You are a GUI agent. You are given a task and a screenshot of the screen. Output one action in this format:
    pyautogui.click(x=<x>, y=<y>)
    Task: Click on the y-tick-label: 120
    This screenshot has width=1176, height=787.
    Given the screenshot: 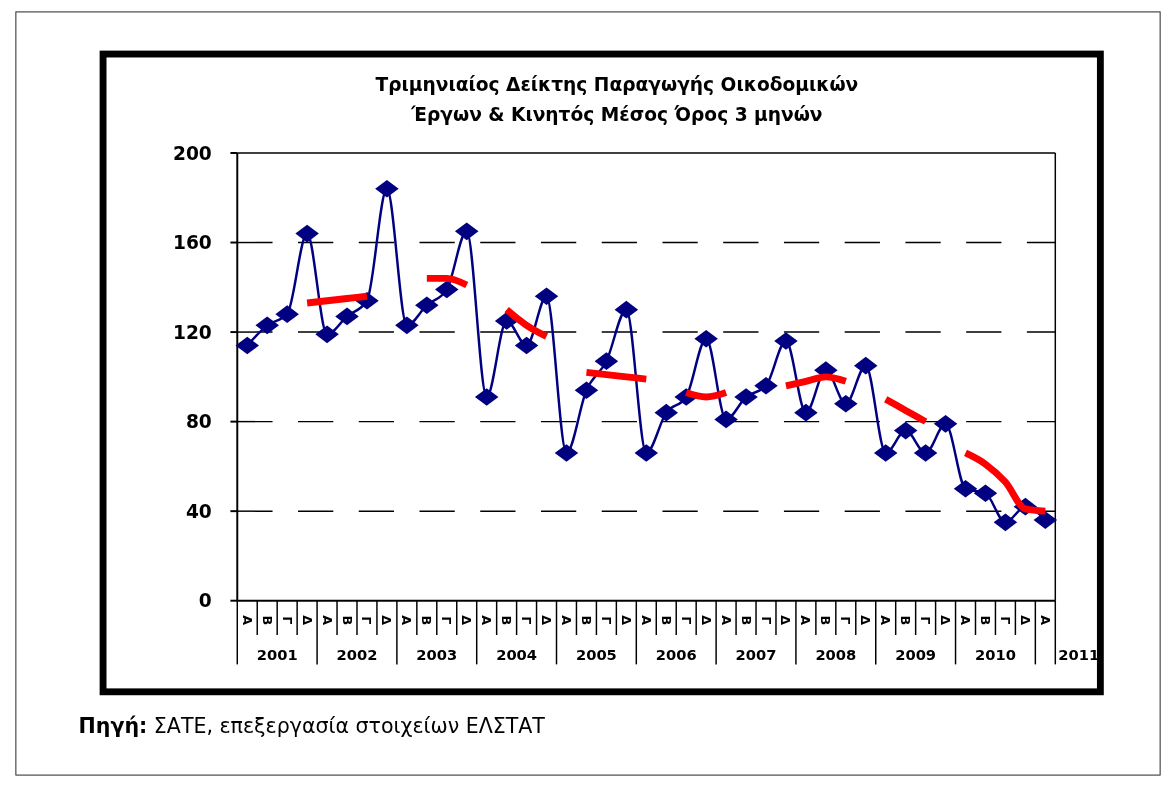 What is the action you would take?
    pyautogui.click(x=192, y=332)
    